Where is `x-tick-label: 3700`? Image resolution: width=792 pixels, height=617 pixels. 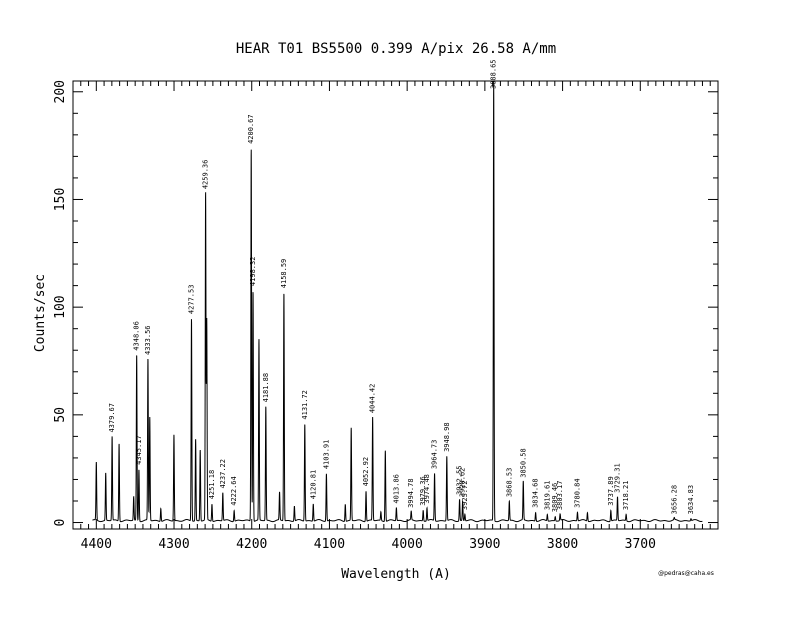 x-tick-label: 3700 is located at coordinates (640, 544).